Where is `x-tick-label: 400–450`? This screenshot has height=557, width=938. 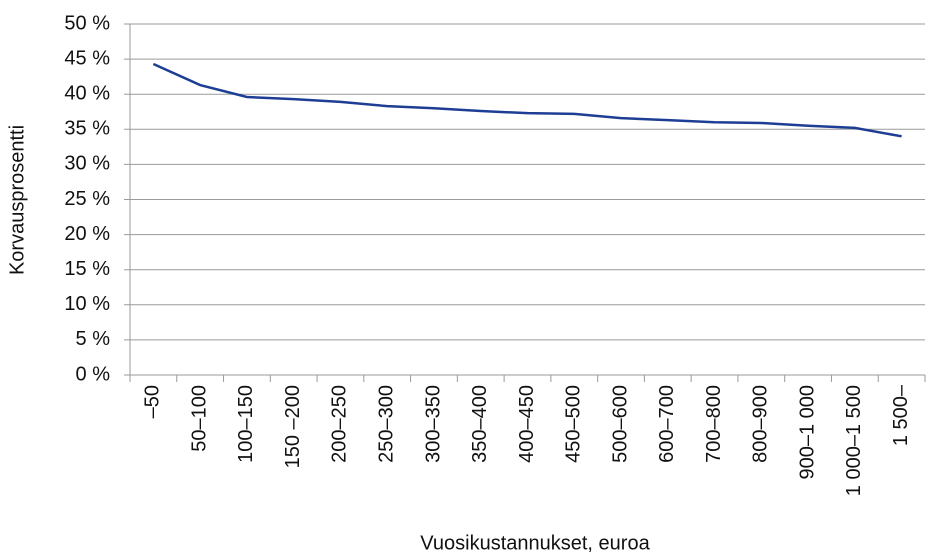
x-tick-label: 400–450 is located at coordinates (527, 424).